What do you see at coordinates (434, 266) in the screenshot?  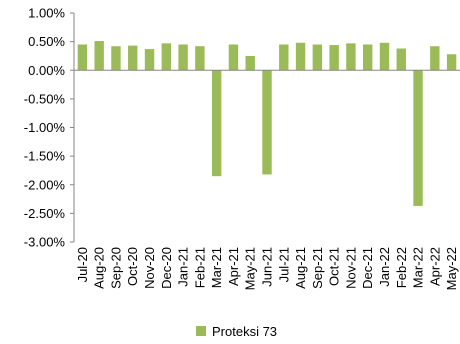 I see `x-tick-label: Apr-22` at bounding box center [434, 266].